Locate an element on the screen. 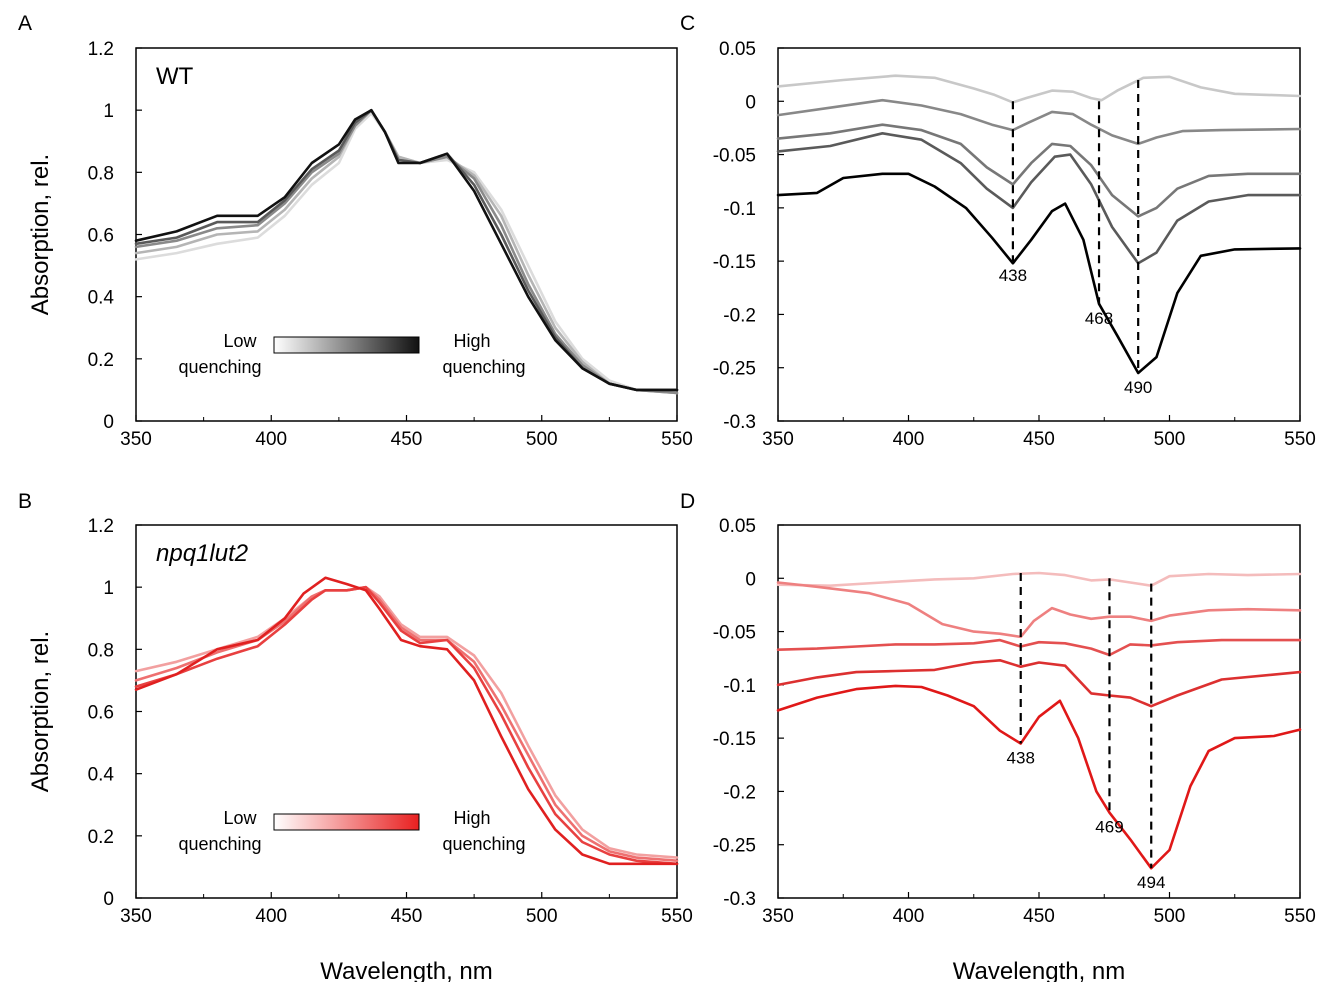  panel-letter: C is located at coordinates (687, 23).